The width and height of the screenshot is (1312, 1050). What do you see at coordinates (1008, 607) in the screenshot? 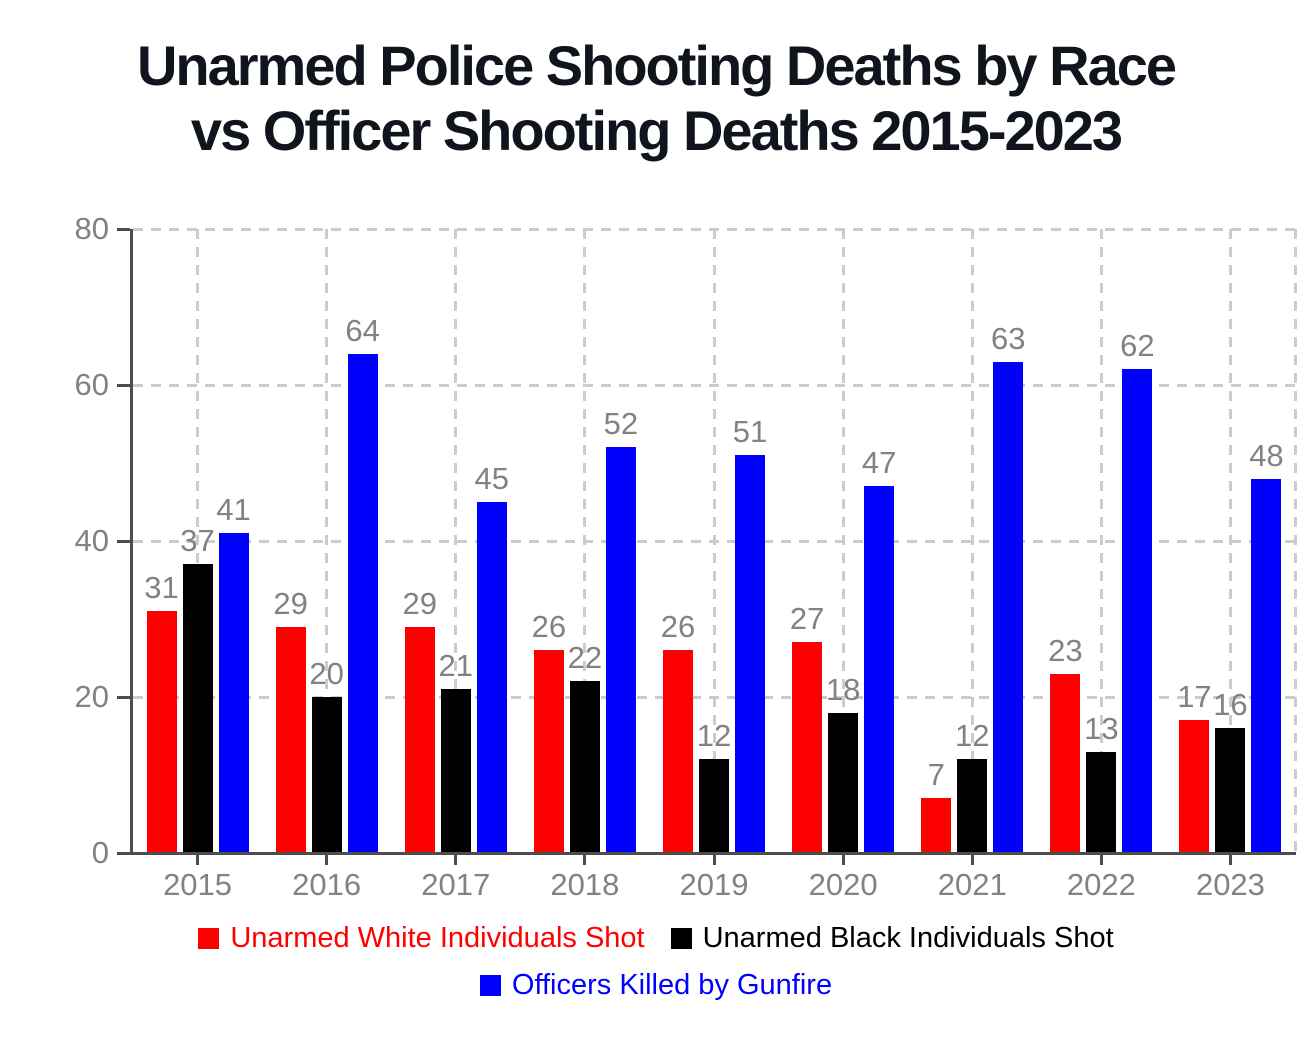
I see `bar-officers-killed-by-gunfire-2021` at bounding box center [1008, 607].